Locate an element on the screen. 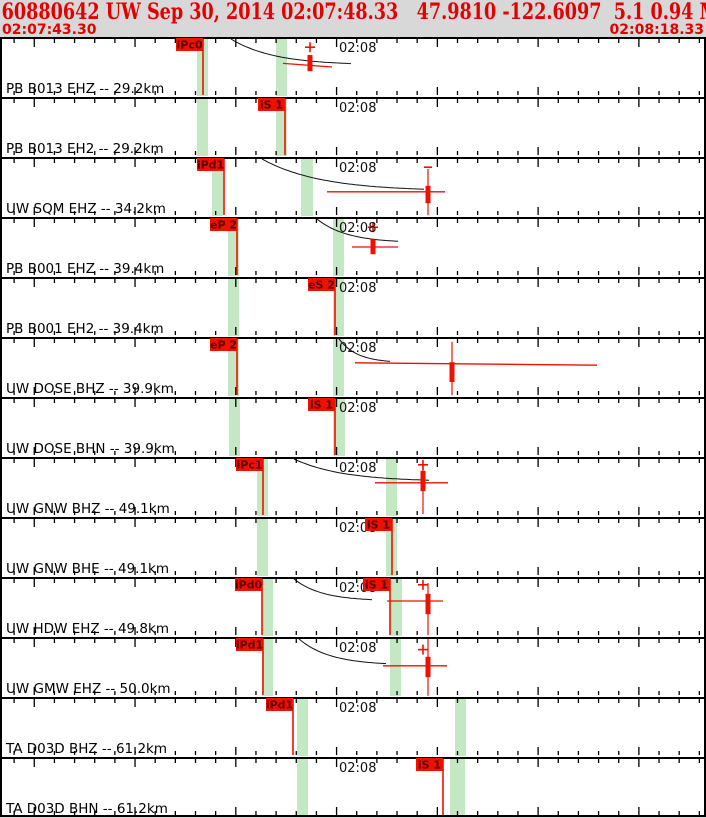  pick-label: iPc1 is located at coordinates (249, 465).